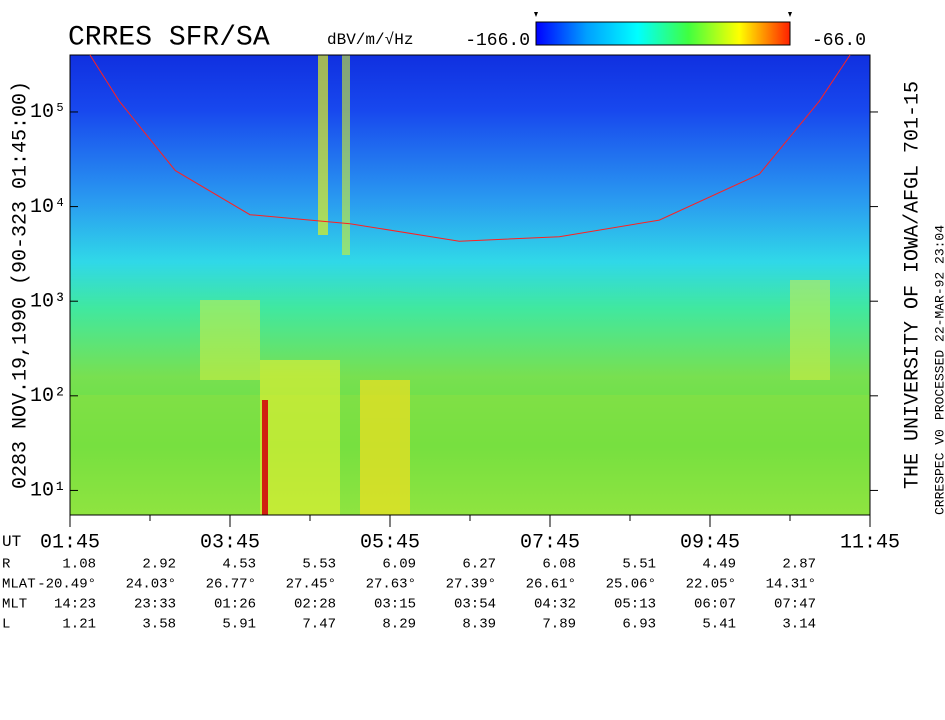 The width and height of the screenshot is (945, 720). Describe the element at coordinates (370, 40) in the screenshot. I see `colorbar-units: dBV/m/√Hz` at that location.